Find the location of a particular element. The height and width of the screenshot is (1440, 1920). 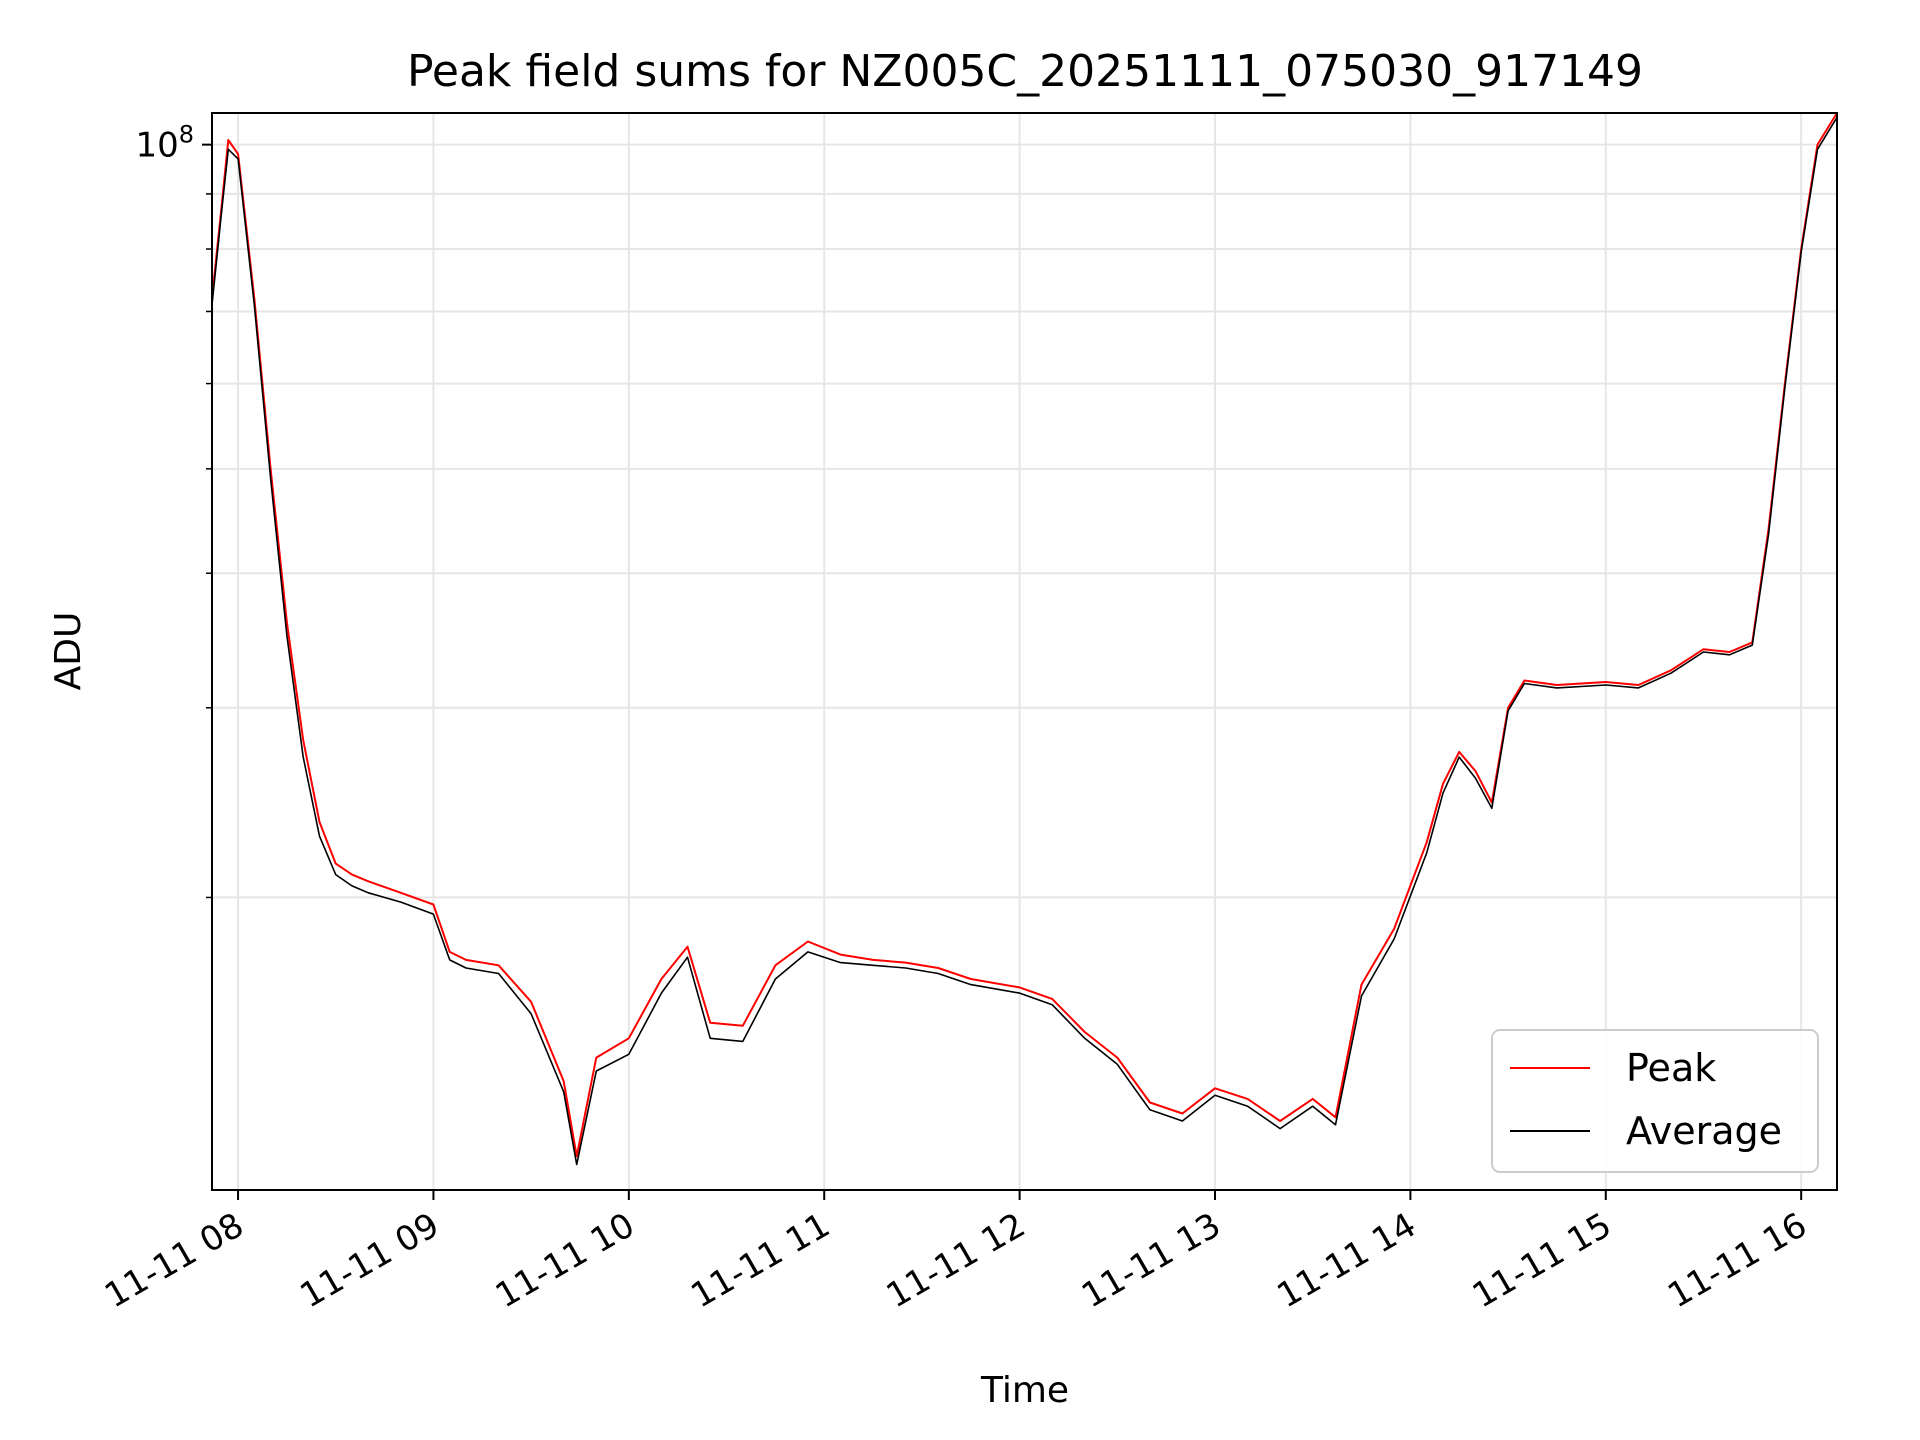

y-tick-base: 10 is located at coordinates (156, 146).